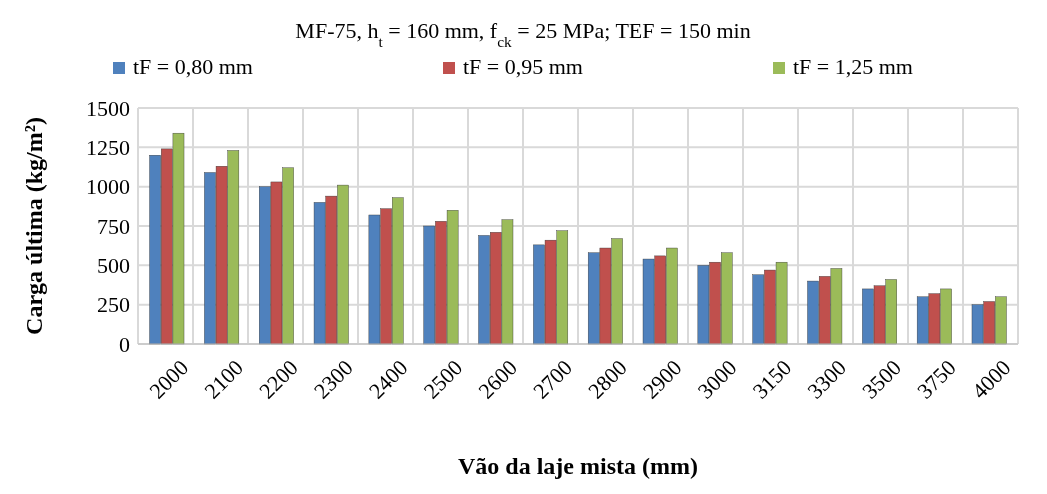 This screenshot has width=1047, height=494. What do you see at coordinates (523, 34) in the screenshot?
I see `chart-title: MF-75, h$_{t}$ = 160 mm, f$_{ck}$ = 25 MPa; TEF = 150 min` at bounding box center [523, 34].